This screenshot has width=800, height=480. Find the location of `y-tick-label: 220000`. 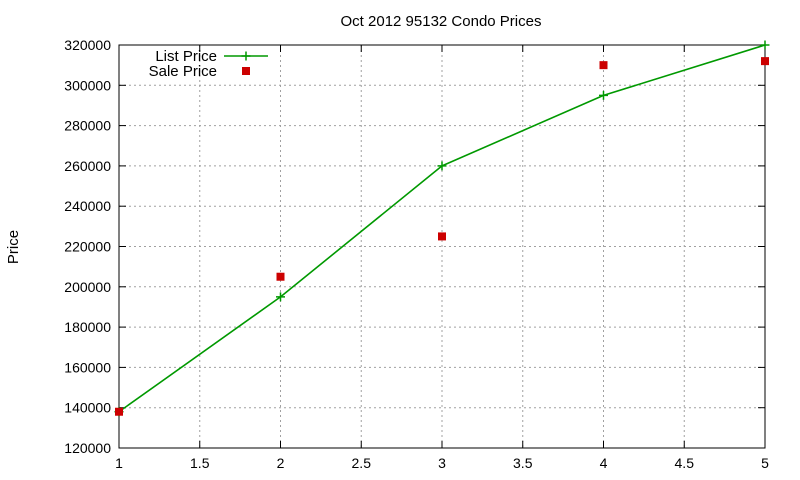

y-tick-label: 220000 is located at coordinates (87, 247).